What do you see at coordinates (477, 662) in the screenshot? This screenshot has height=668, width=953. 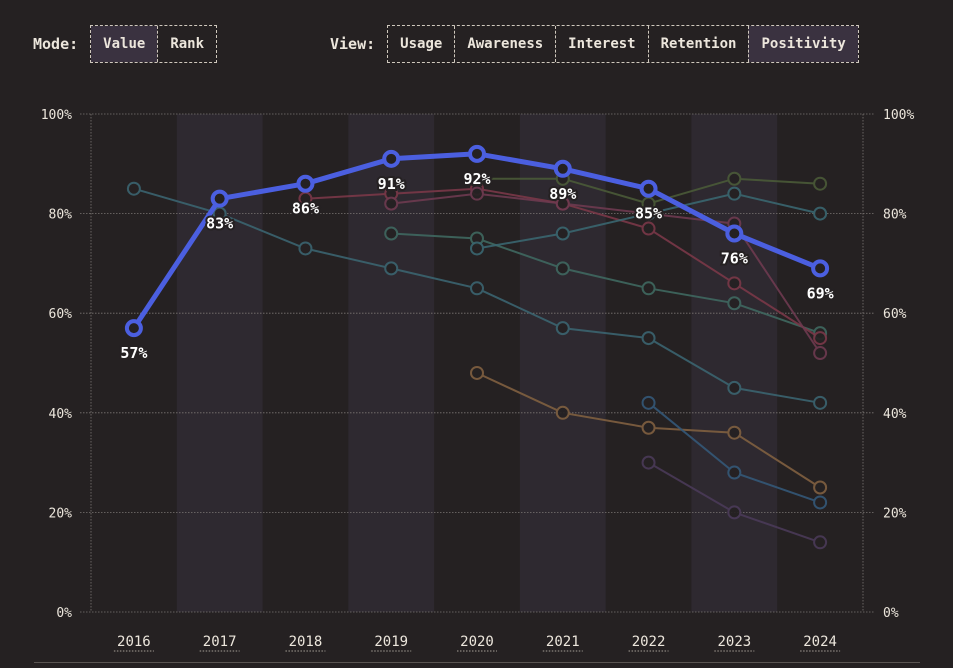 I see `bottom-divider` at bounding box center [477, 662].